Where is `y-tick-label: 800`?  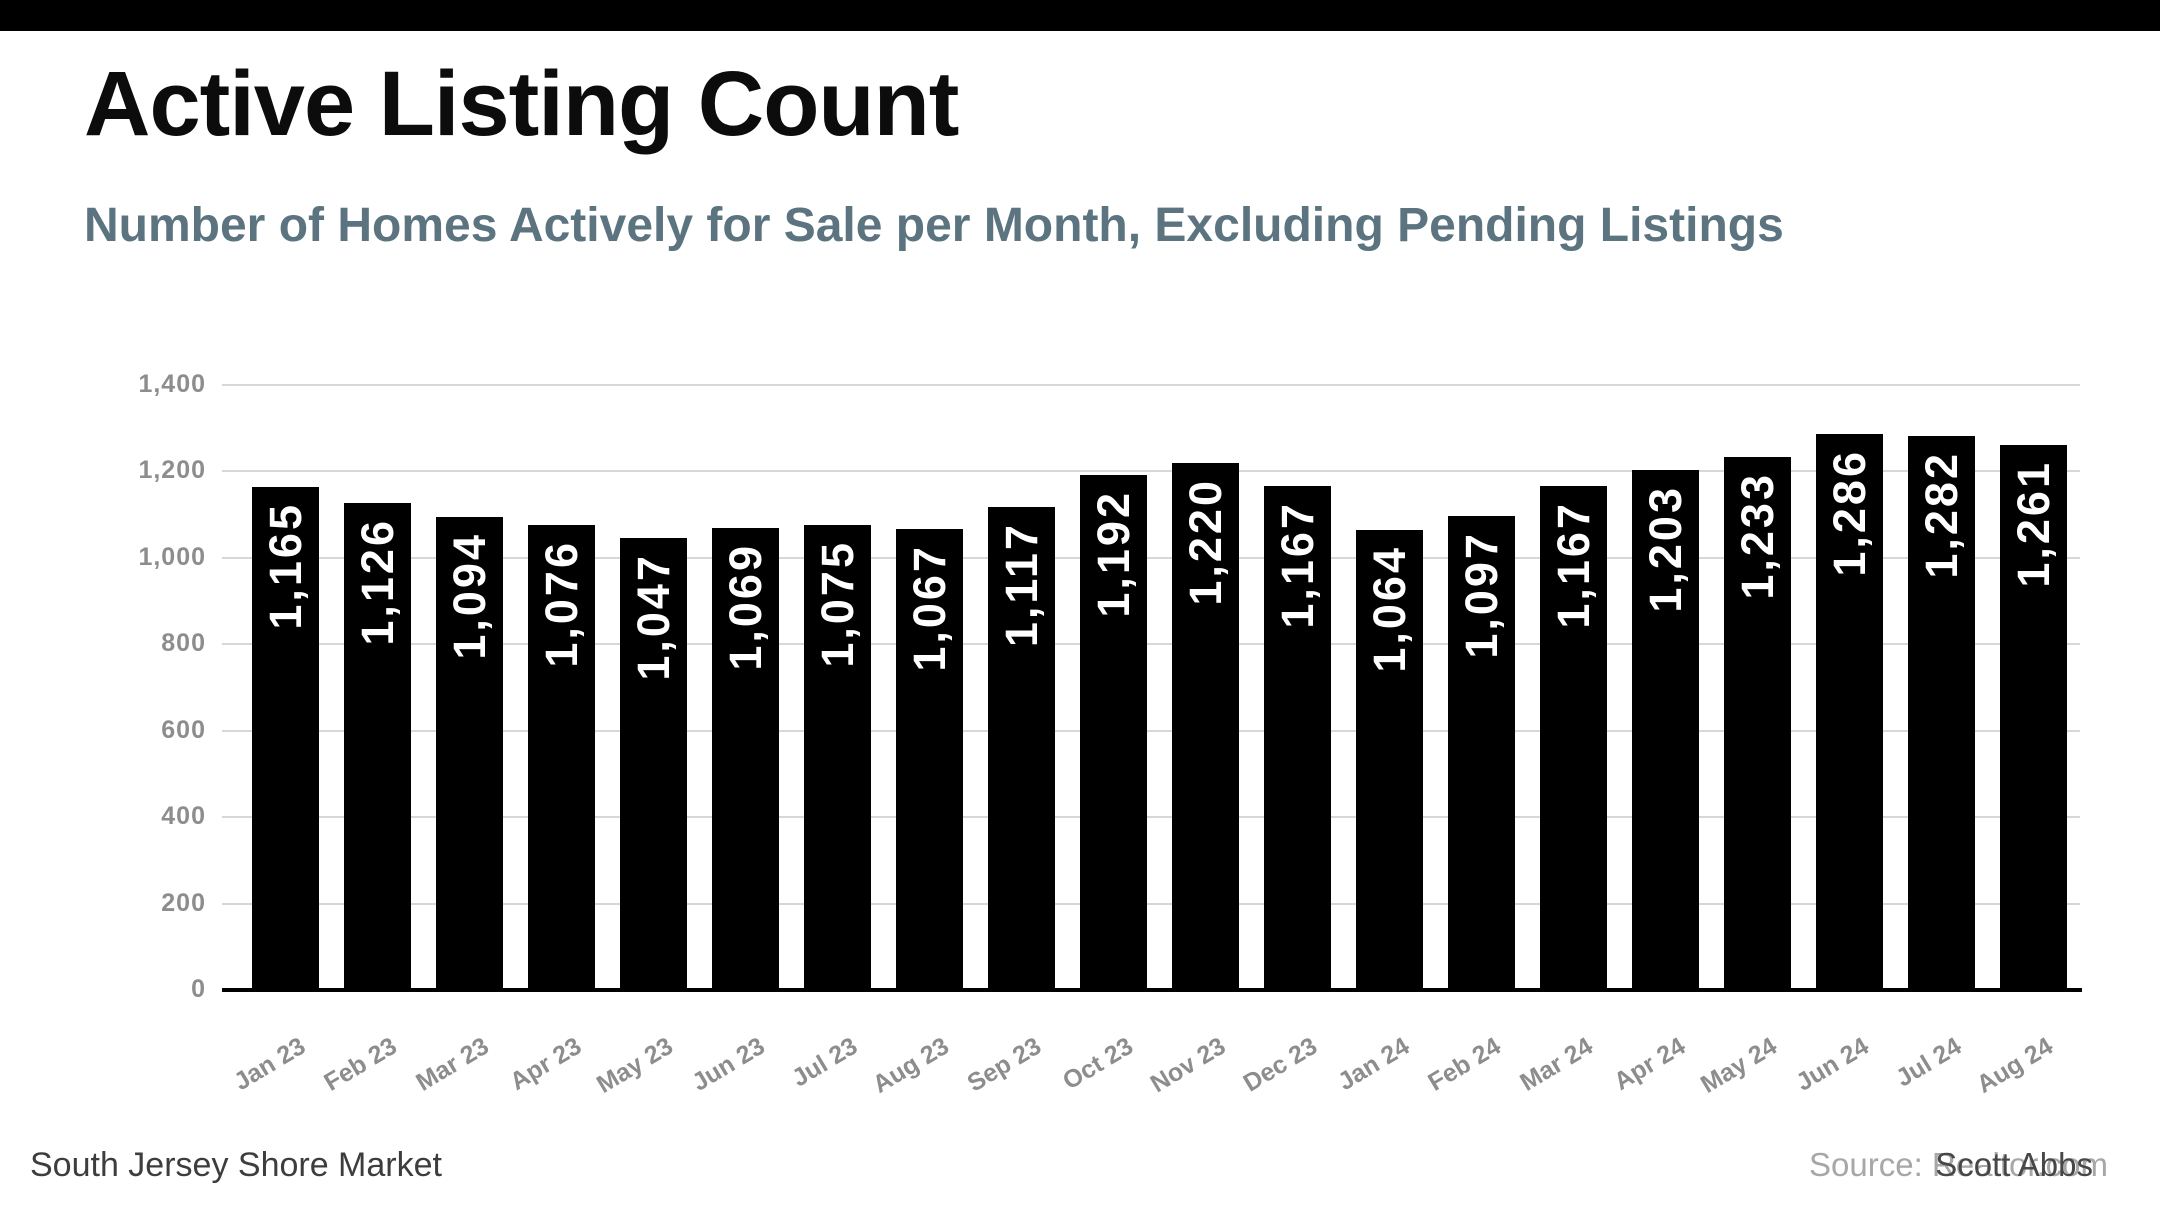 y-tick-label: 800 is located at coordinates (183, 643).